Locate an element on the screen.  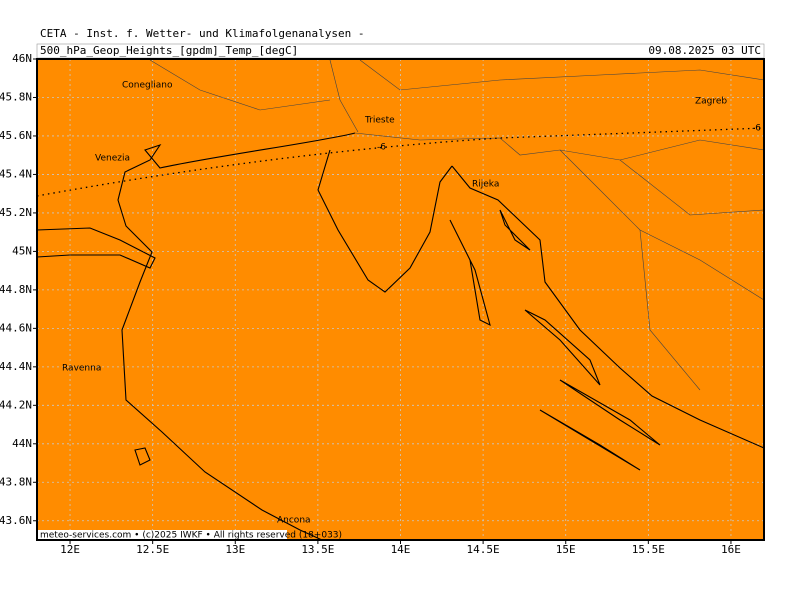
place-label: Ravenna is located at coordinates (81, 369).